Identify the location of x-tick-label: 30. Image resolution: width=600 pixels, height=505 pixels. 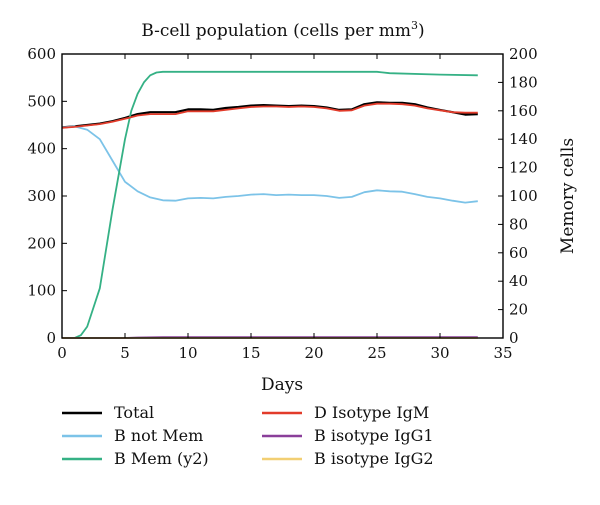
(439, 353).